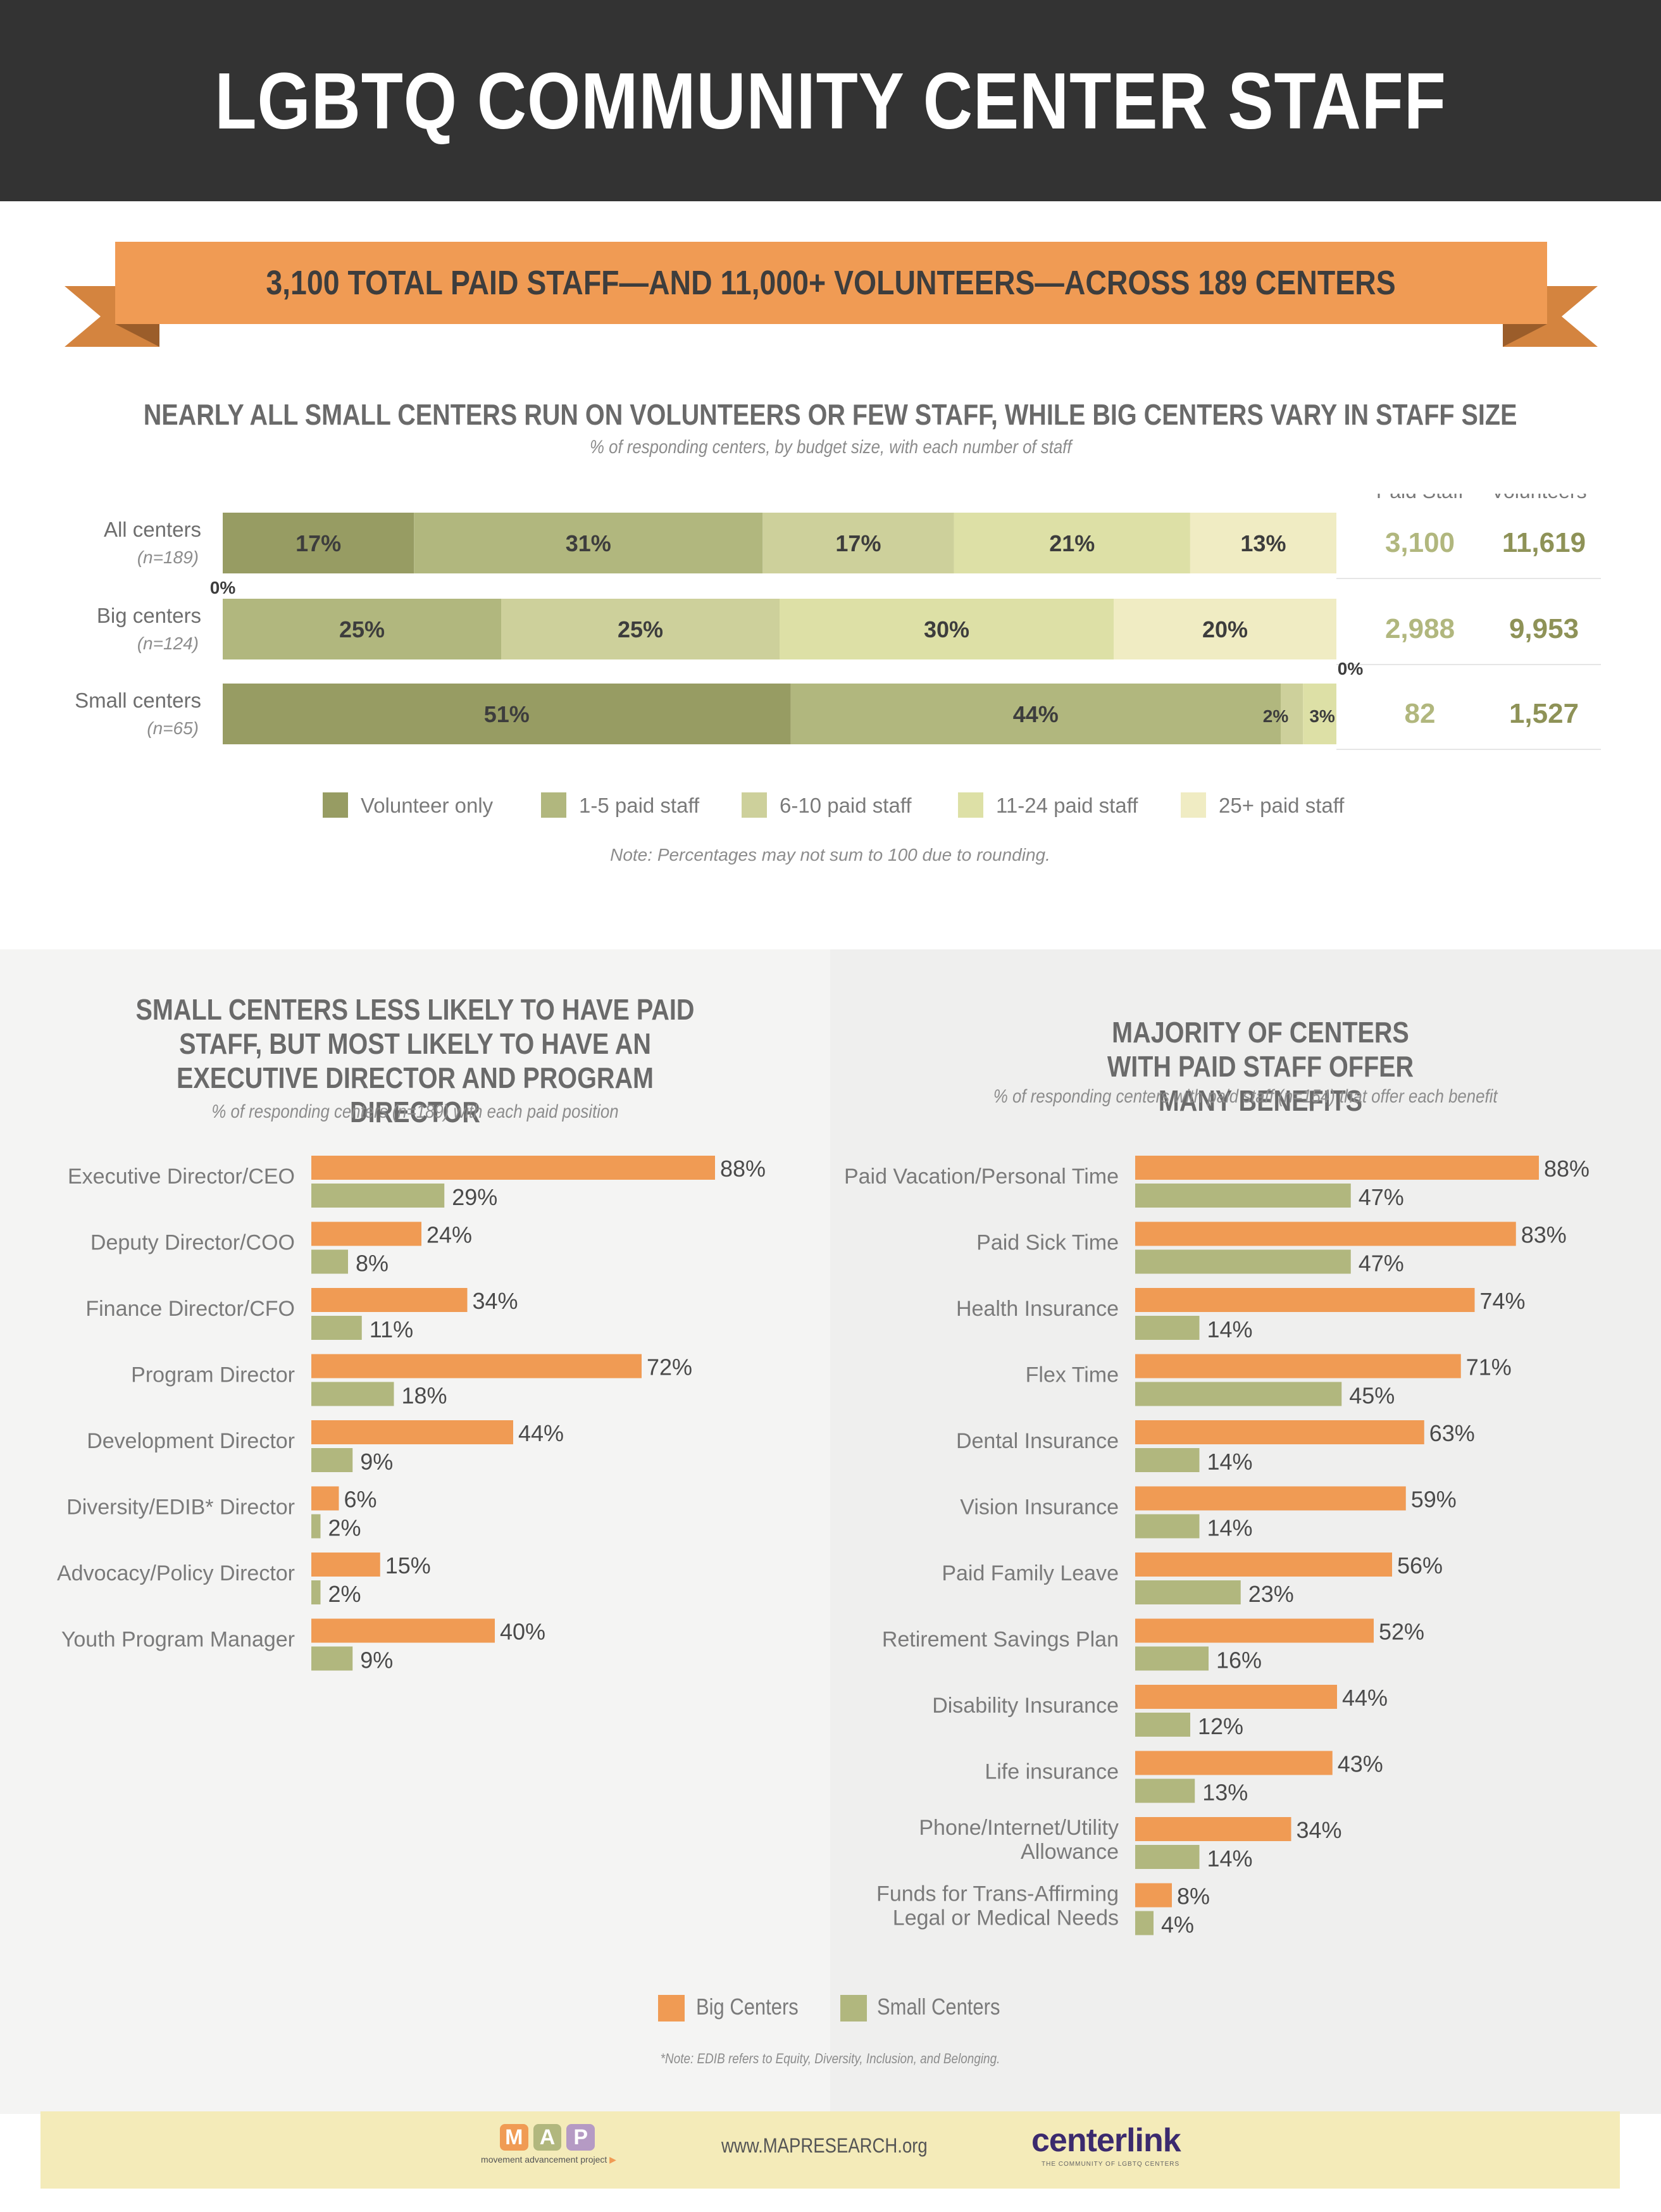 The width and height of the screenshot is (1661, 2212). What do you see at coordinates (507, 714) in the screenshot?
I see `stack-segment-label: 51%` at bounding box center [507, 714].